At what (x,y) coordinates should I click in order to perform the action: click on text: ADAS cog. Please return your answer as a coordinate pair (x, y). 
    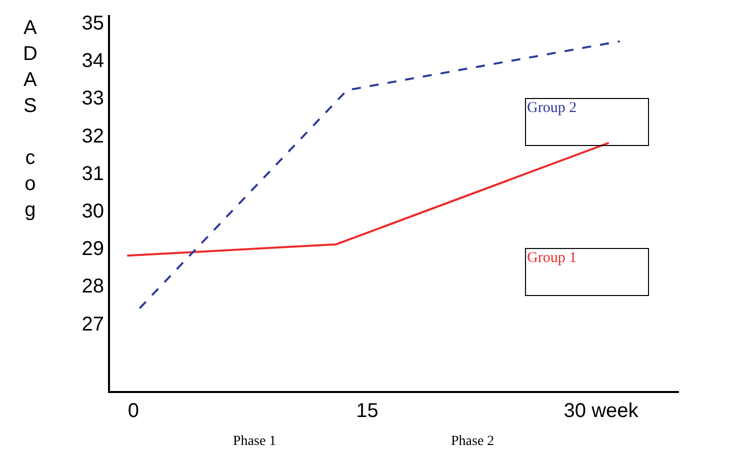
    Looking at the image, I should click on (30, 119).